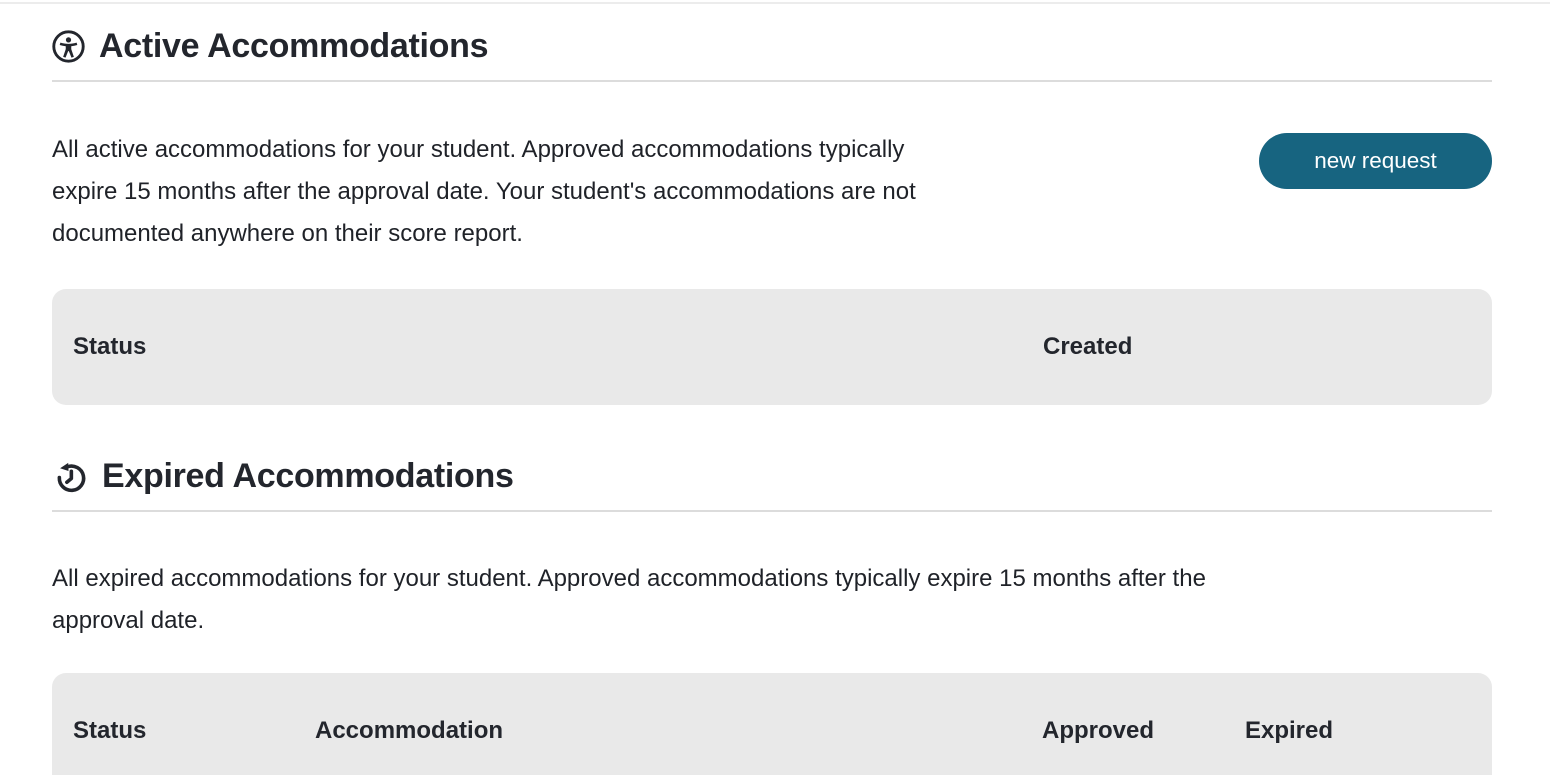 The width and height of the screenshot is (1550, 775). What do you see at coordinates (772, 81) in the screenshot?
I see `active-section-divider` at bounding box center [772, 81].